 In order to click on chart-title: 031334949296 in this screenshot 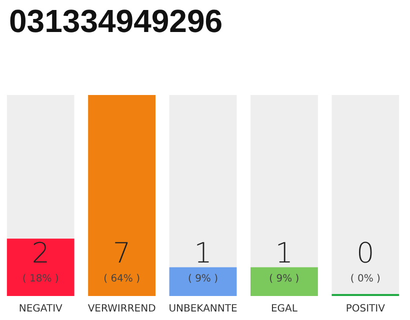, I will do `click(116, 21)`.